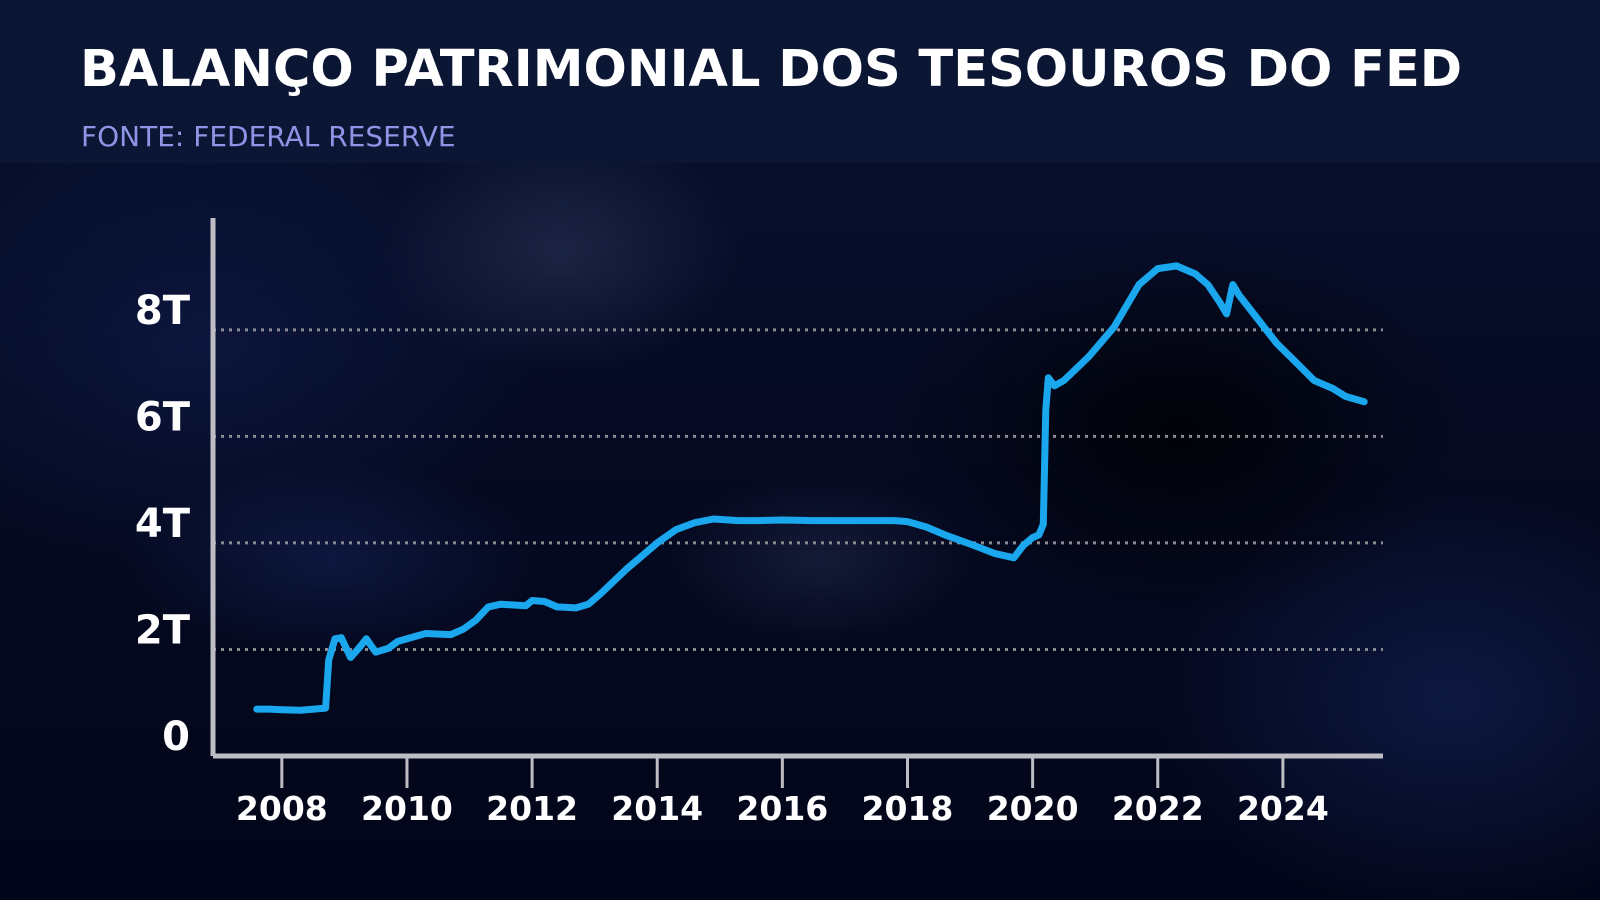  What do you see at coordinates (532, 808) in the screenshot?
I see `x-tick-label: 2012` at bounding box center [532, 808].